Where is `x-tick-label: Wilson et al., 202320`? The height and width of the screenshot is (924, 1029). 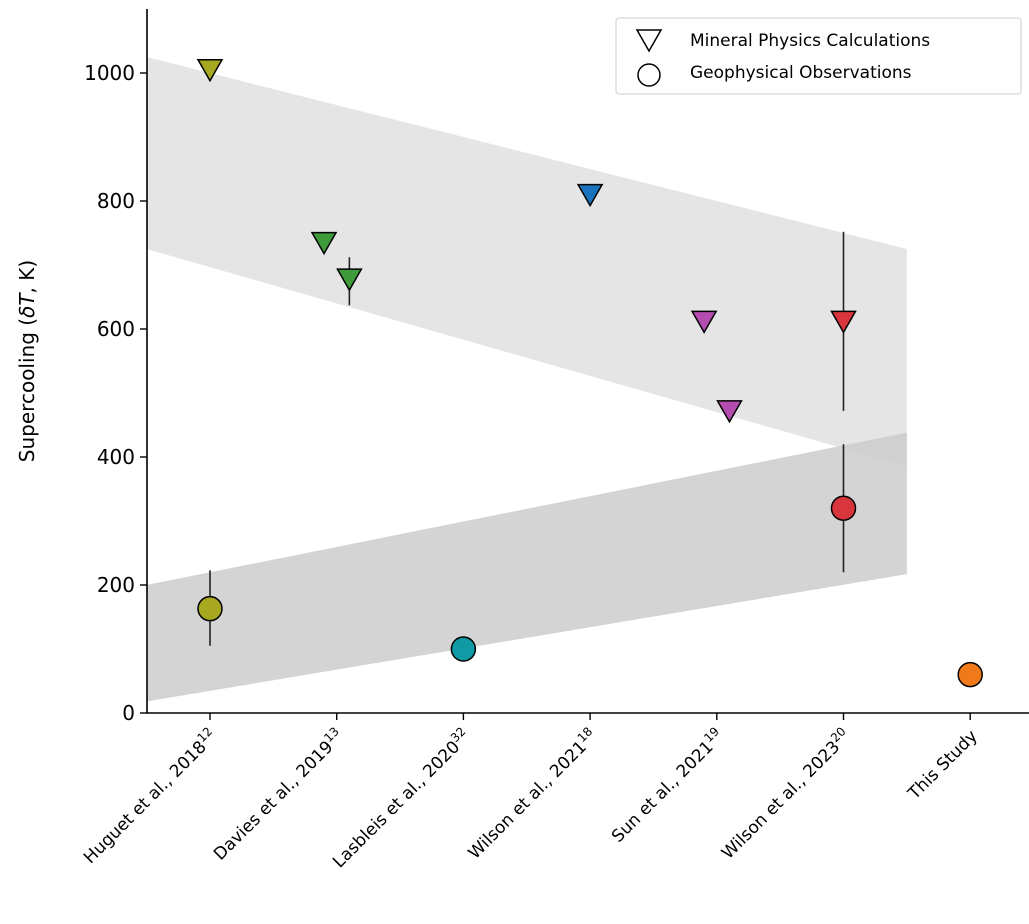 x-tick-label: Wilson et al., 202320 is located at coordinates (785, 793).